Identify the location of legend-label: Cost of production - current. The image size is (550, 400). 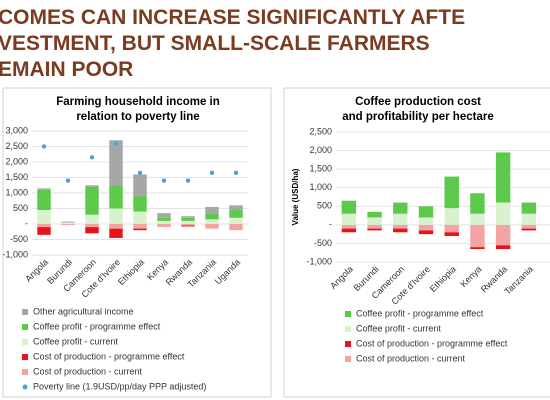
(411, 358).